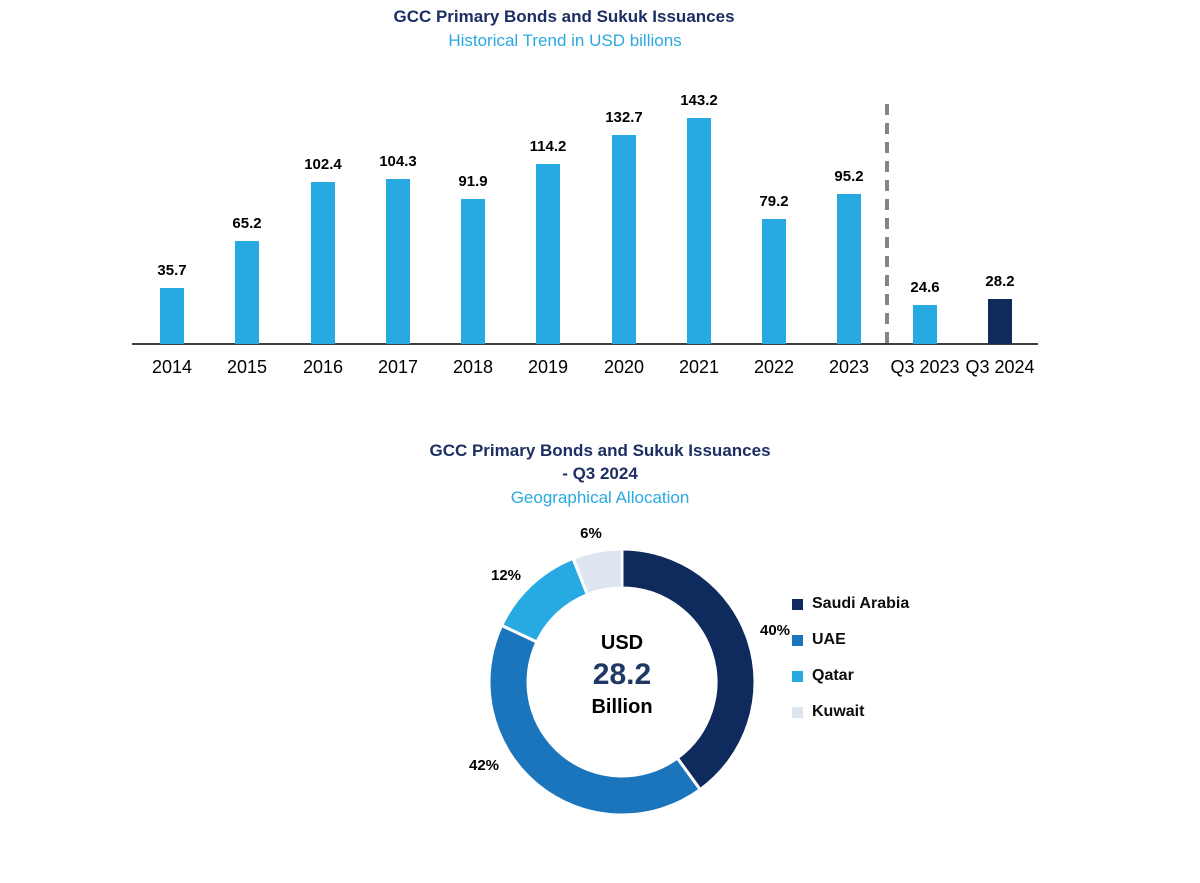 The height and width of the screenshot is (883, 1200). I want to click on bar-value-label-q3-2024: 28.2, so click(1000, 281).